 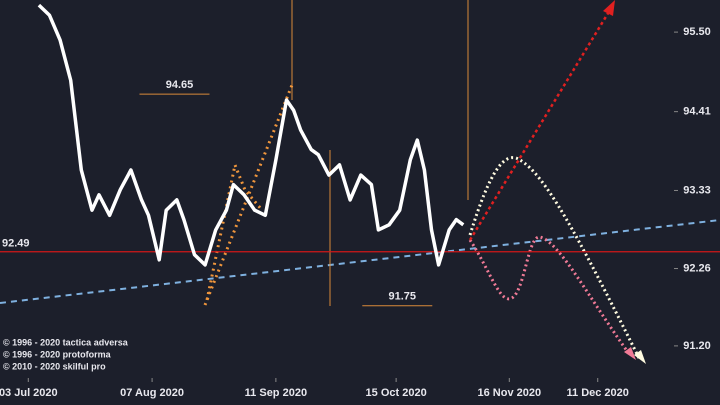 I want to click on y-tick-label: 92.26, so click(x=697, y=268).